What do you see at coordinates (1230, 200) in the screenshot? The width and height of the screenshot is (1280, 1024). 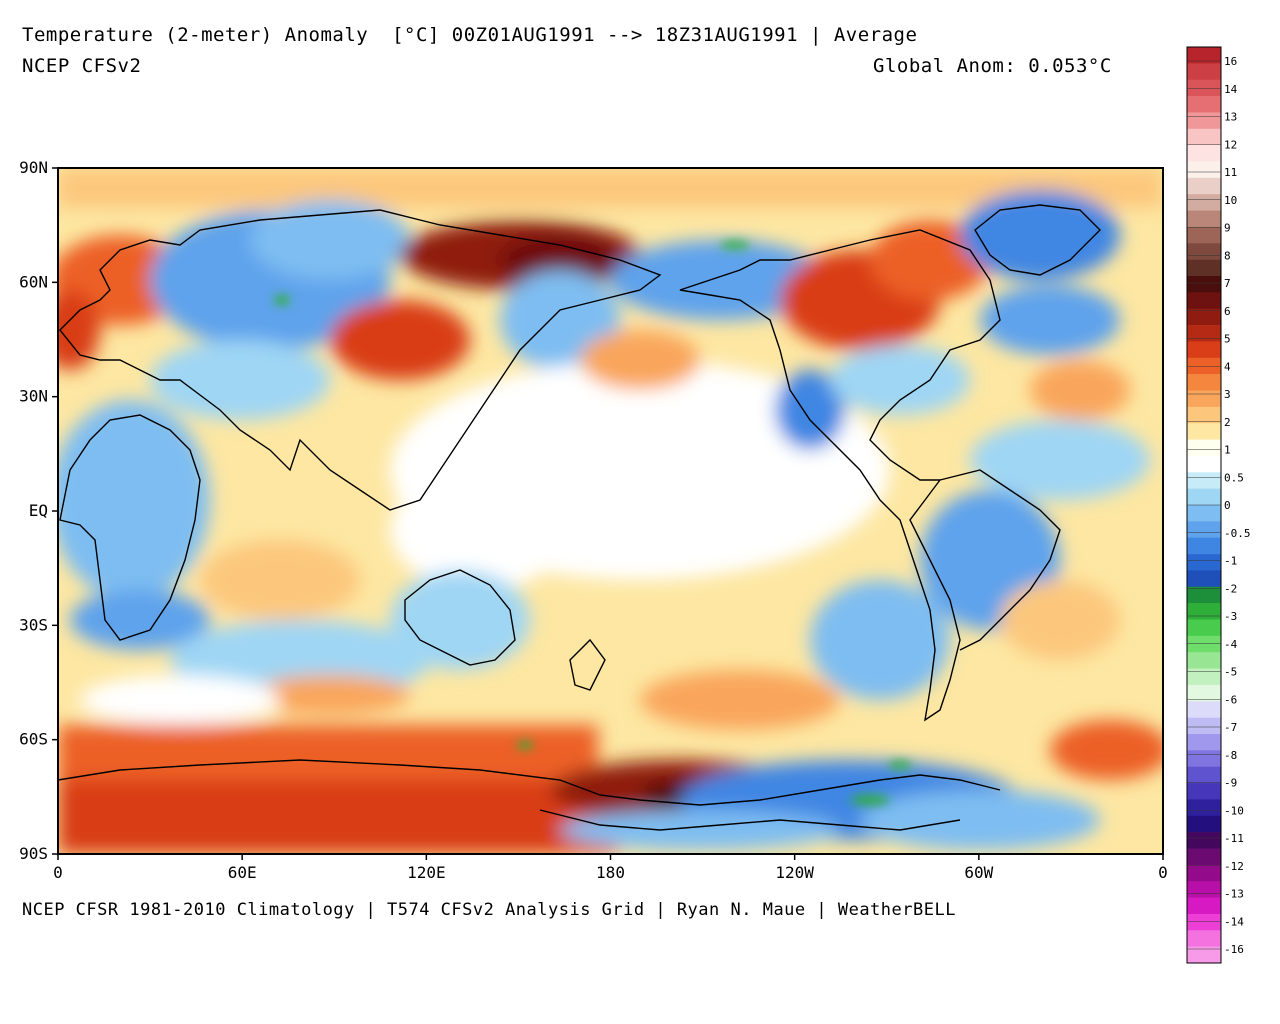 I see `colorbar-tick-label: 10` at bounding box center [1230, 200].